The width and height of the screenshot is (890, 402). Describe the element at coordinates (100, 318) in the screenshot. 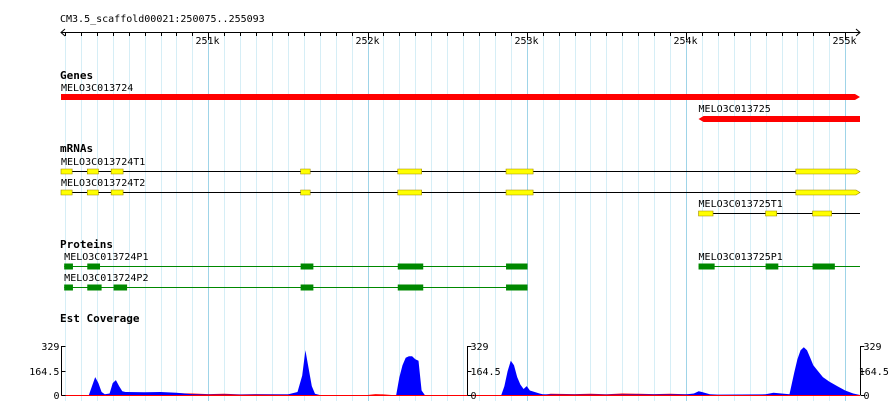

I see `est-coverage-track-title: Est Coverage` at that location.